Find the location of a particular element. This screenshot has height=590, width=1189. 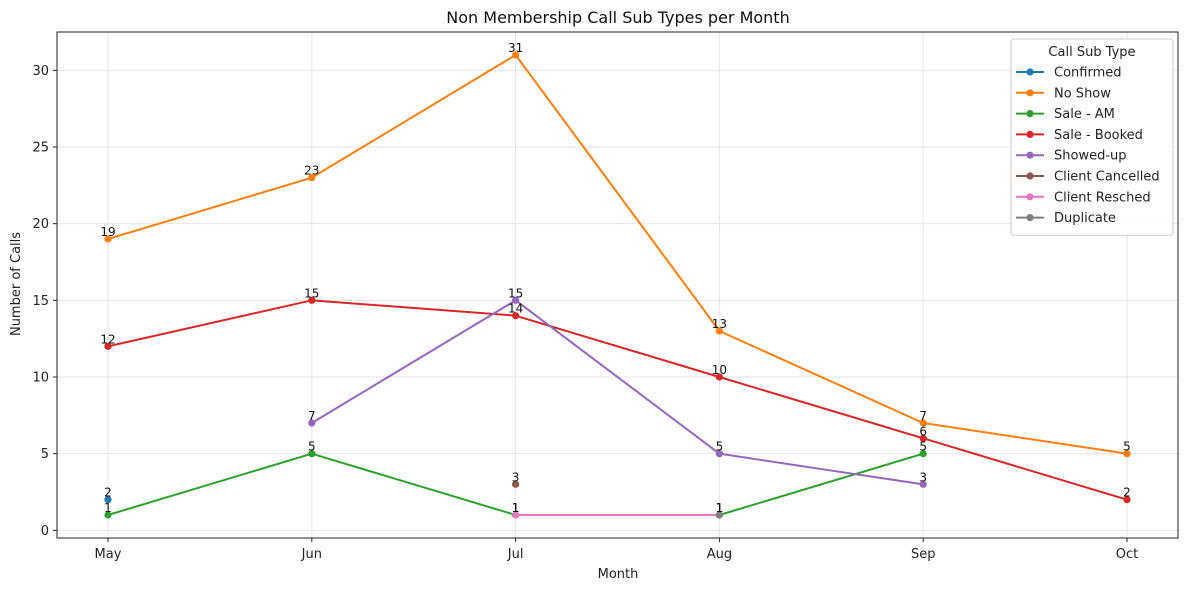

data-point-client-cancelled is located at coordinates (515, 484).